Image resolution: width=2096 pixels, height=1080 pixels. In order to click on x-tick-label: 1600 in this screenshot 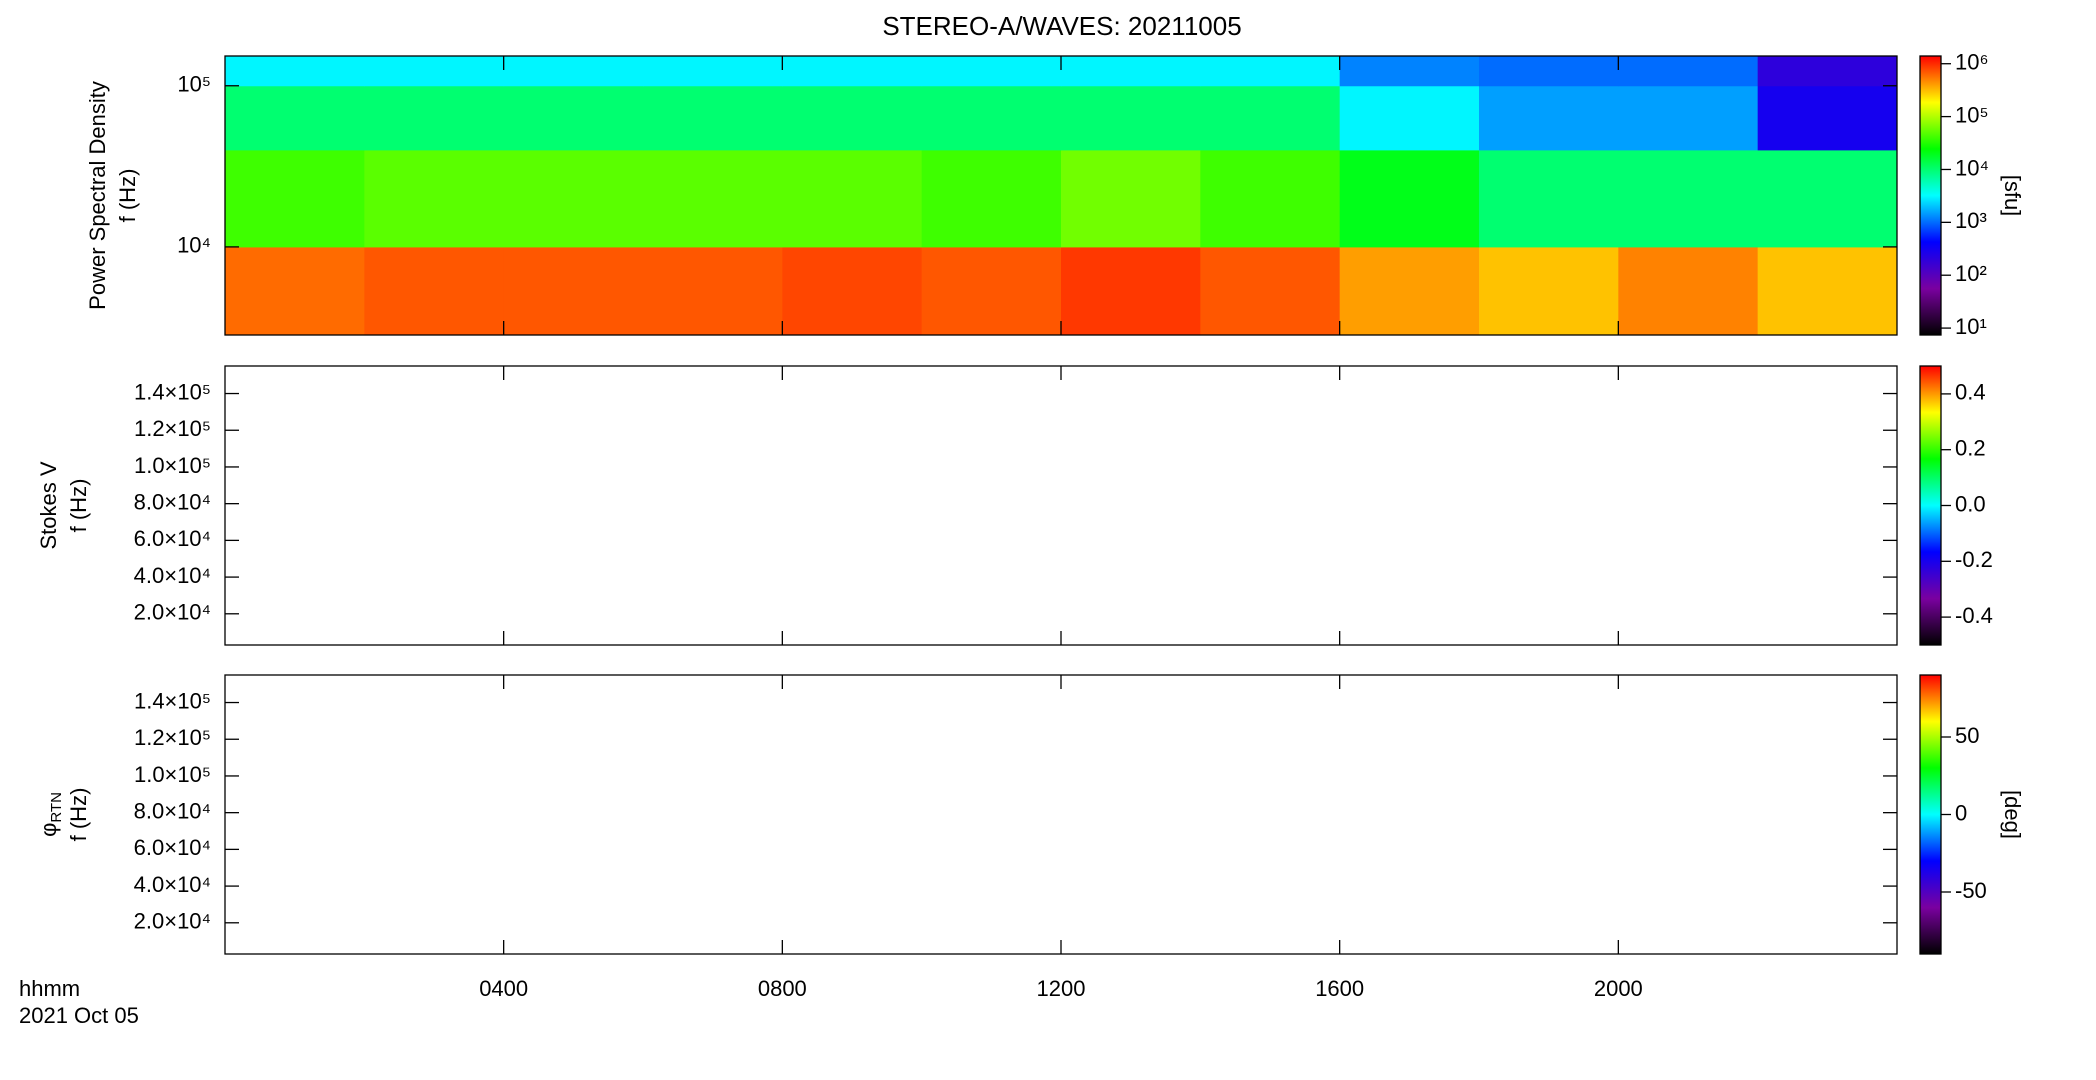, I will do `click(1339, 988)`.